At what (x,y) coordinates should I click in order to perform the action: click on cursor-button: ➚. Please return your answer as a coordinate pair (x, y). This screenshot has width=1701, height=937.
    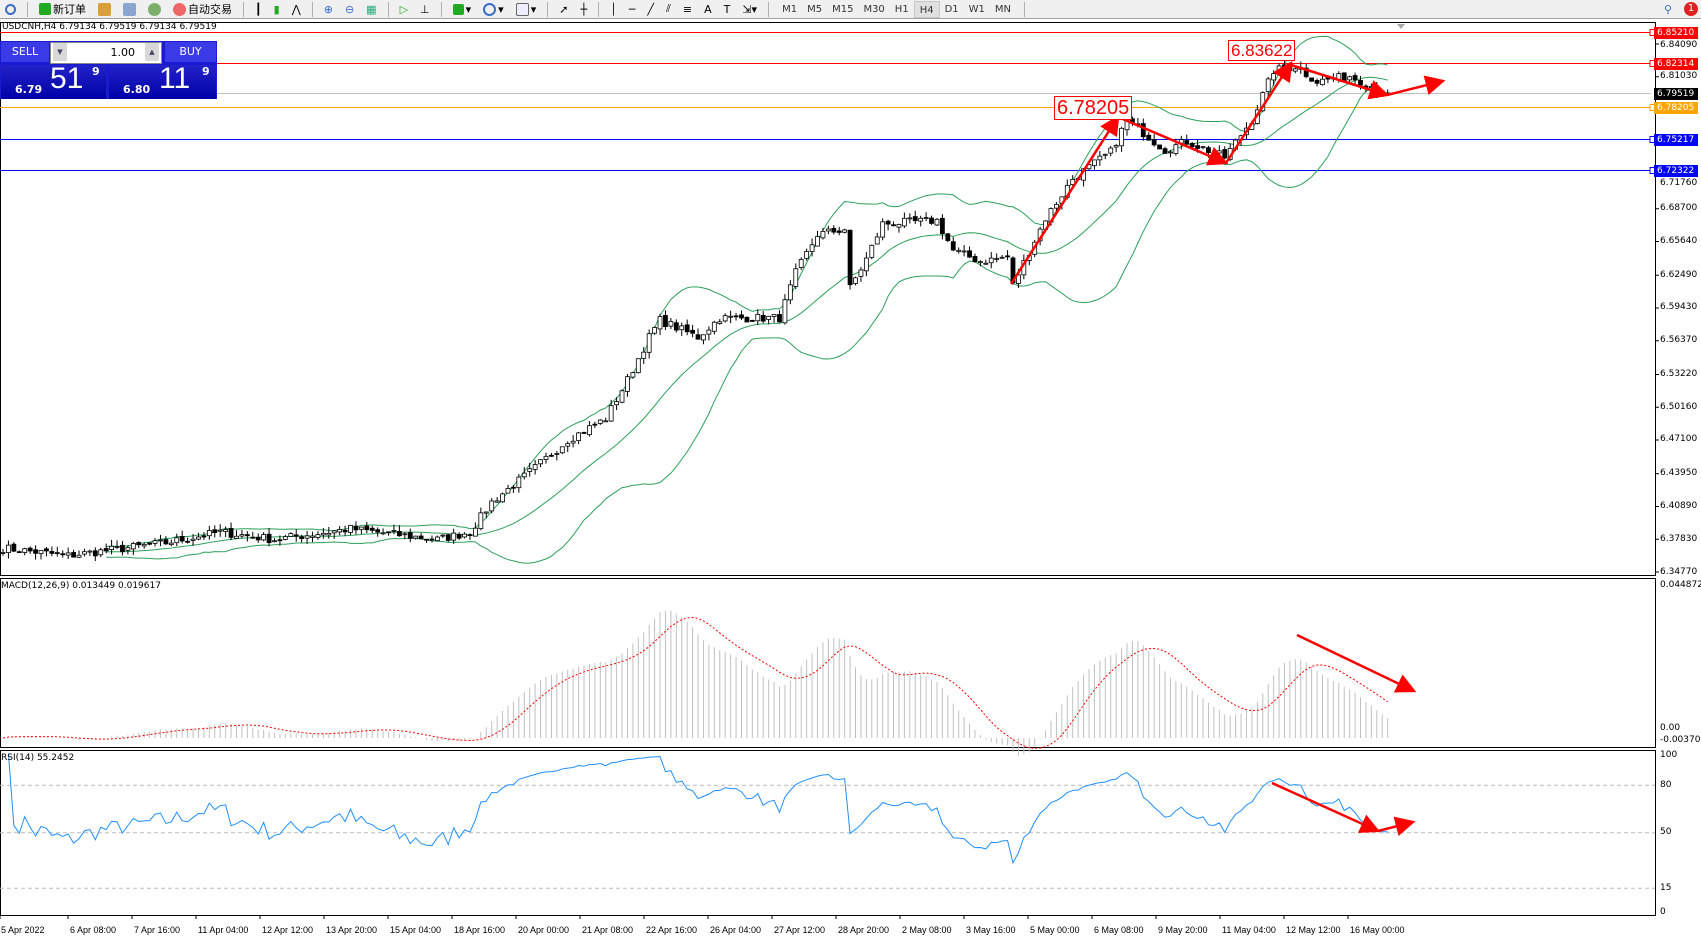
    Looking at the image, I should click on (564, 9).